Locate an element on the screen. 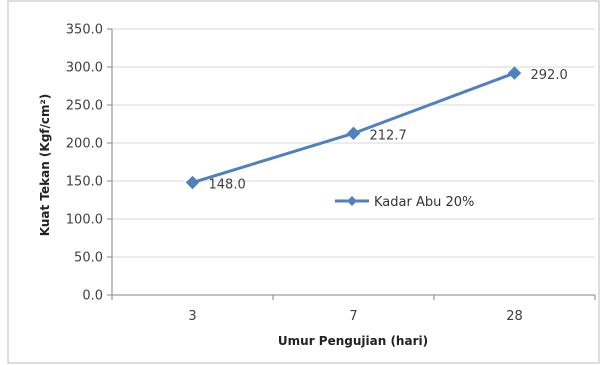  y-tick-label: 100.0 is located at coordinates (84, 220).